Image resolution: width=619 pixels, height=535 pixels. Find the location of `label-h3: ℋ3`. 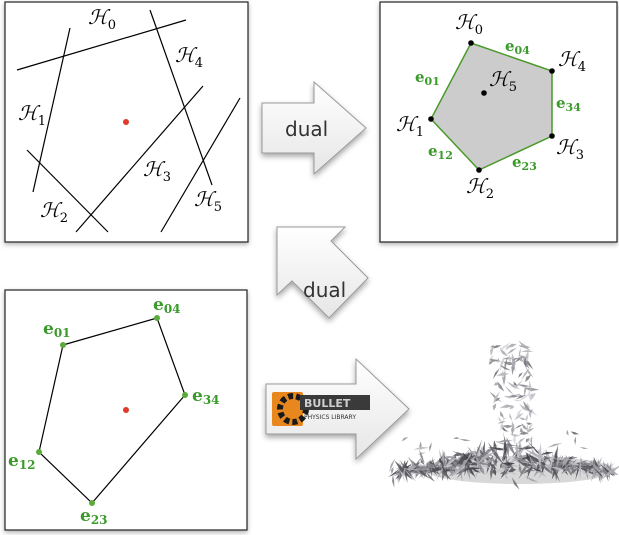

label-h3: ℋ3 is located at coordinates (157, 171).